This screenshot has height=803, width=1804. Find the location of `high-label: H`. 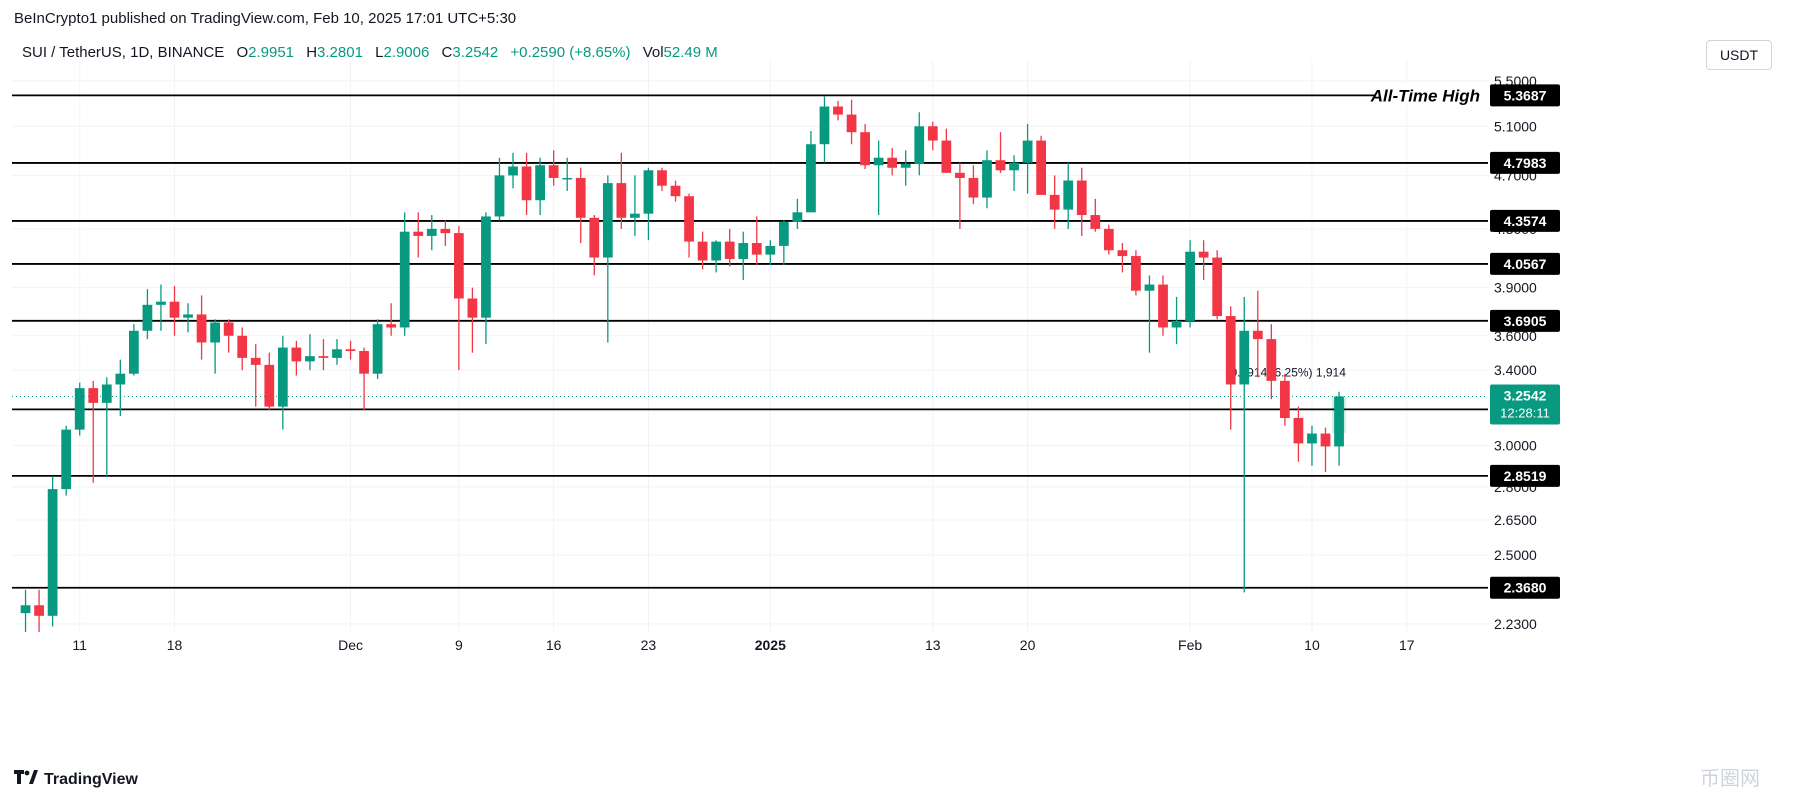

high-label: H is located at coordinates (312, 52).